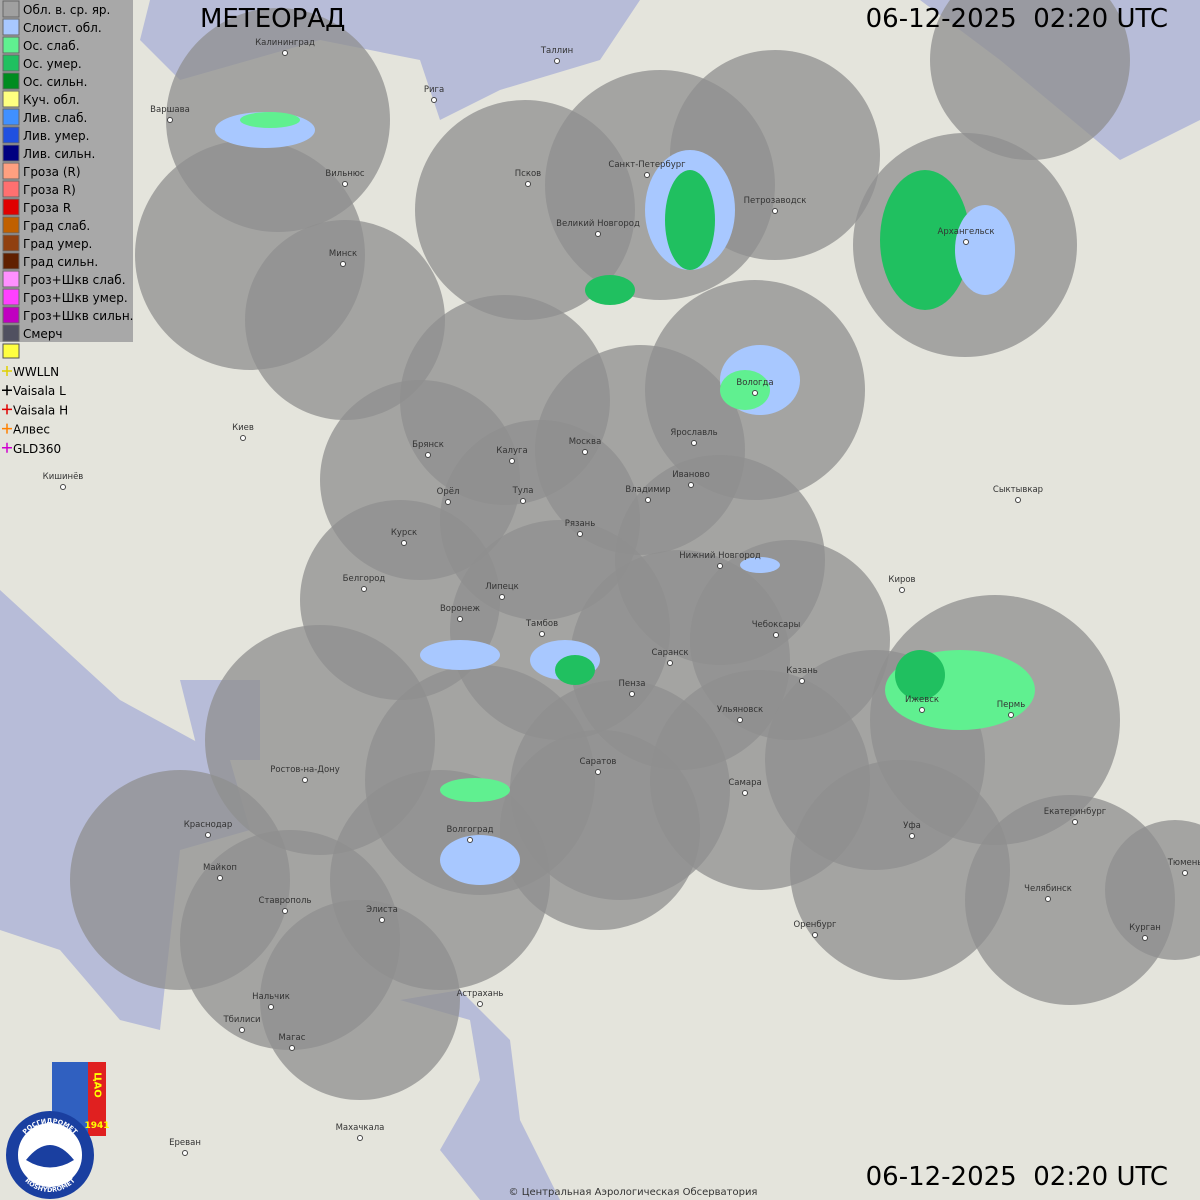 This screenshot has width=1200, height=1200. Describe the element at coordinates (776, 625) in the screenshot. I see `city-label: Чебоксары` at that location.